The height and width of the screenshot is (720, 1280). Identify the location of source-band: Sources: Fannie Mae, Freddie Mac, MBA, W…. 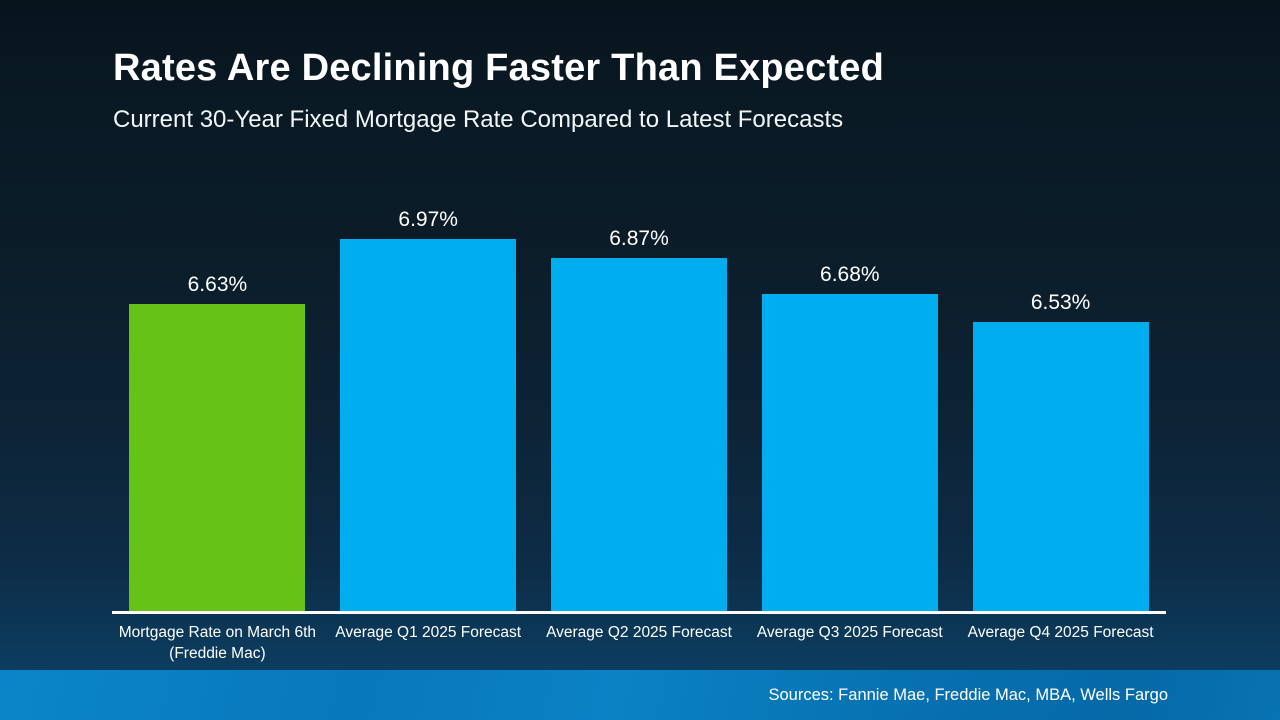
(640, 695).